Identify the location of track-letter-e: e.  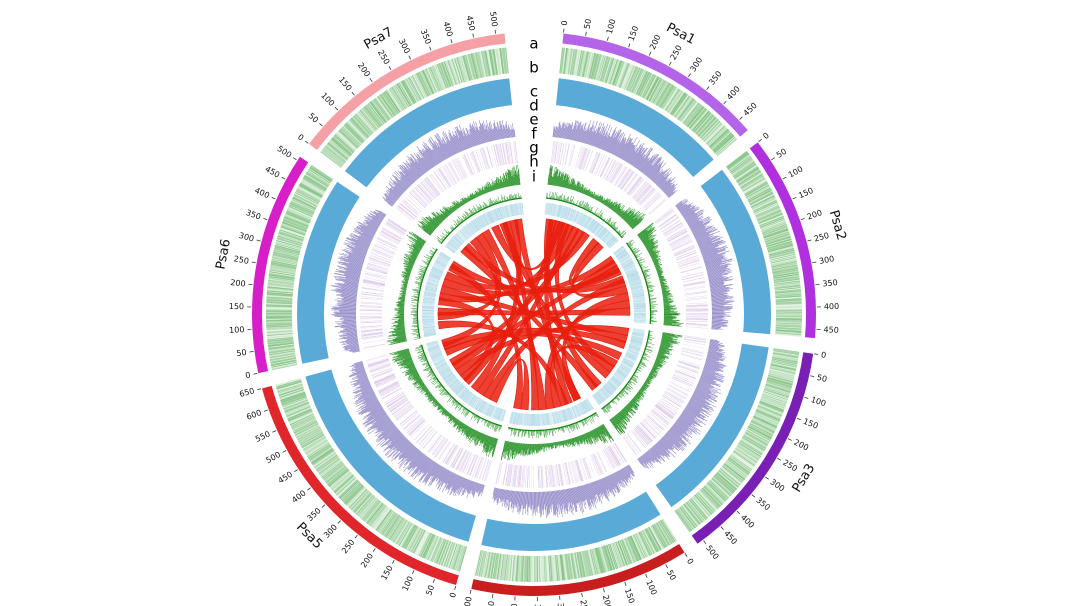
(533, 120).